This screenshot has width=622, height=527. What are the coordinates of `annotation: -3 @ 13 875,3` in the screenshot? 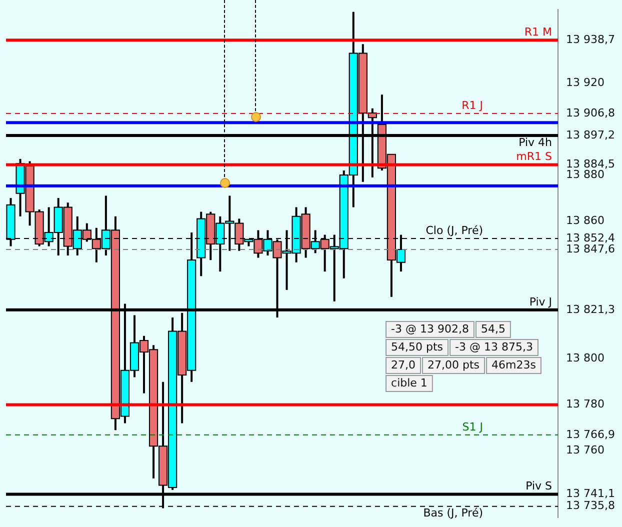 It's located at (494, 347).